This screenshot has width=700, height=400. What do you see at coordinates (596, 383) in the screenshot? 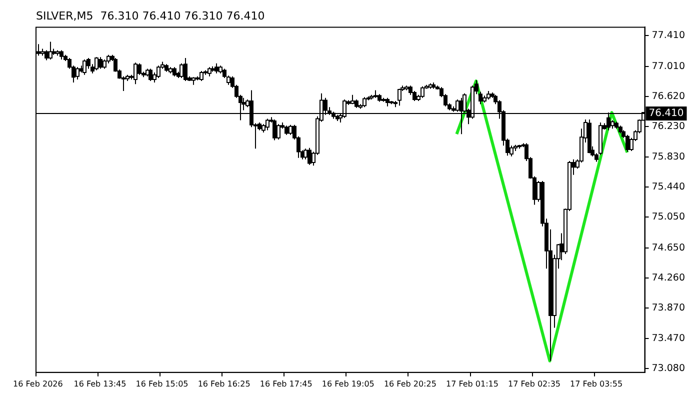
I see `x-tick-label: 17 Feb 03:55` at bounding box center [596, 383].